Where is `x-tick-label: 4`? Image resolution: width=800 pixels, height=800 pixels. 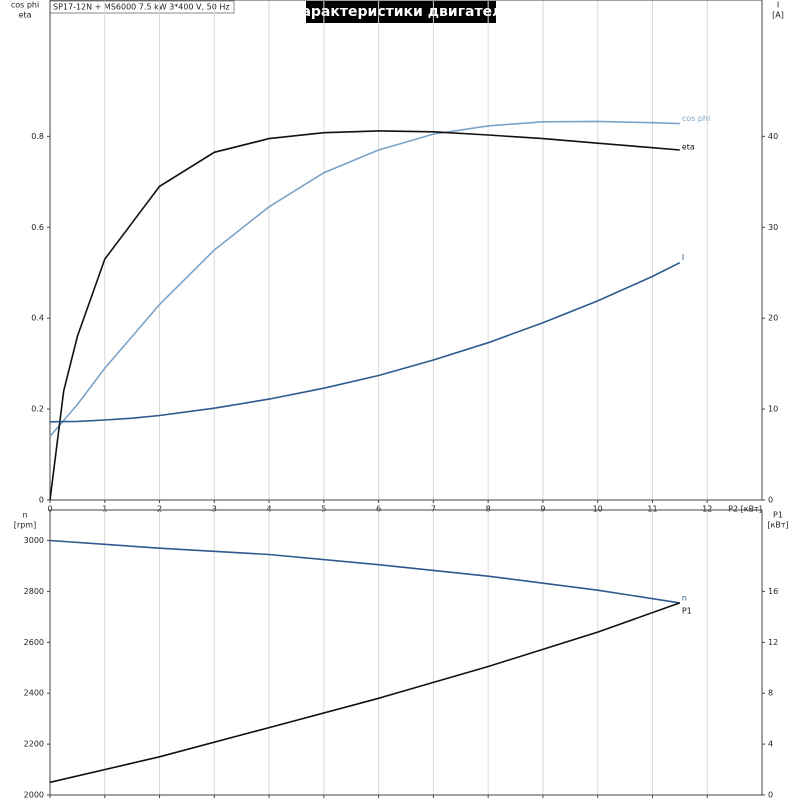 x-tick-label: 4 is located at coordinates (269, 509).